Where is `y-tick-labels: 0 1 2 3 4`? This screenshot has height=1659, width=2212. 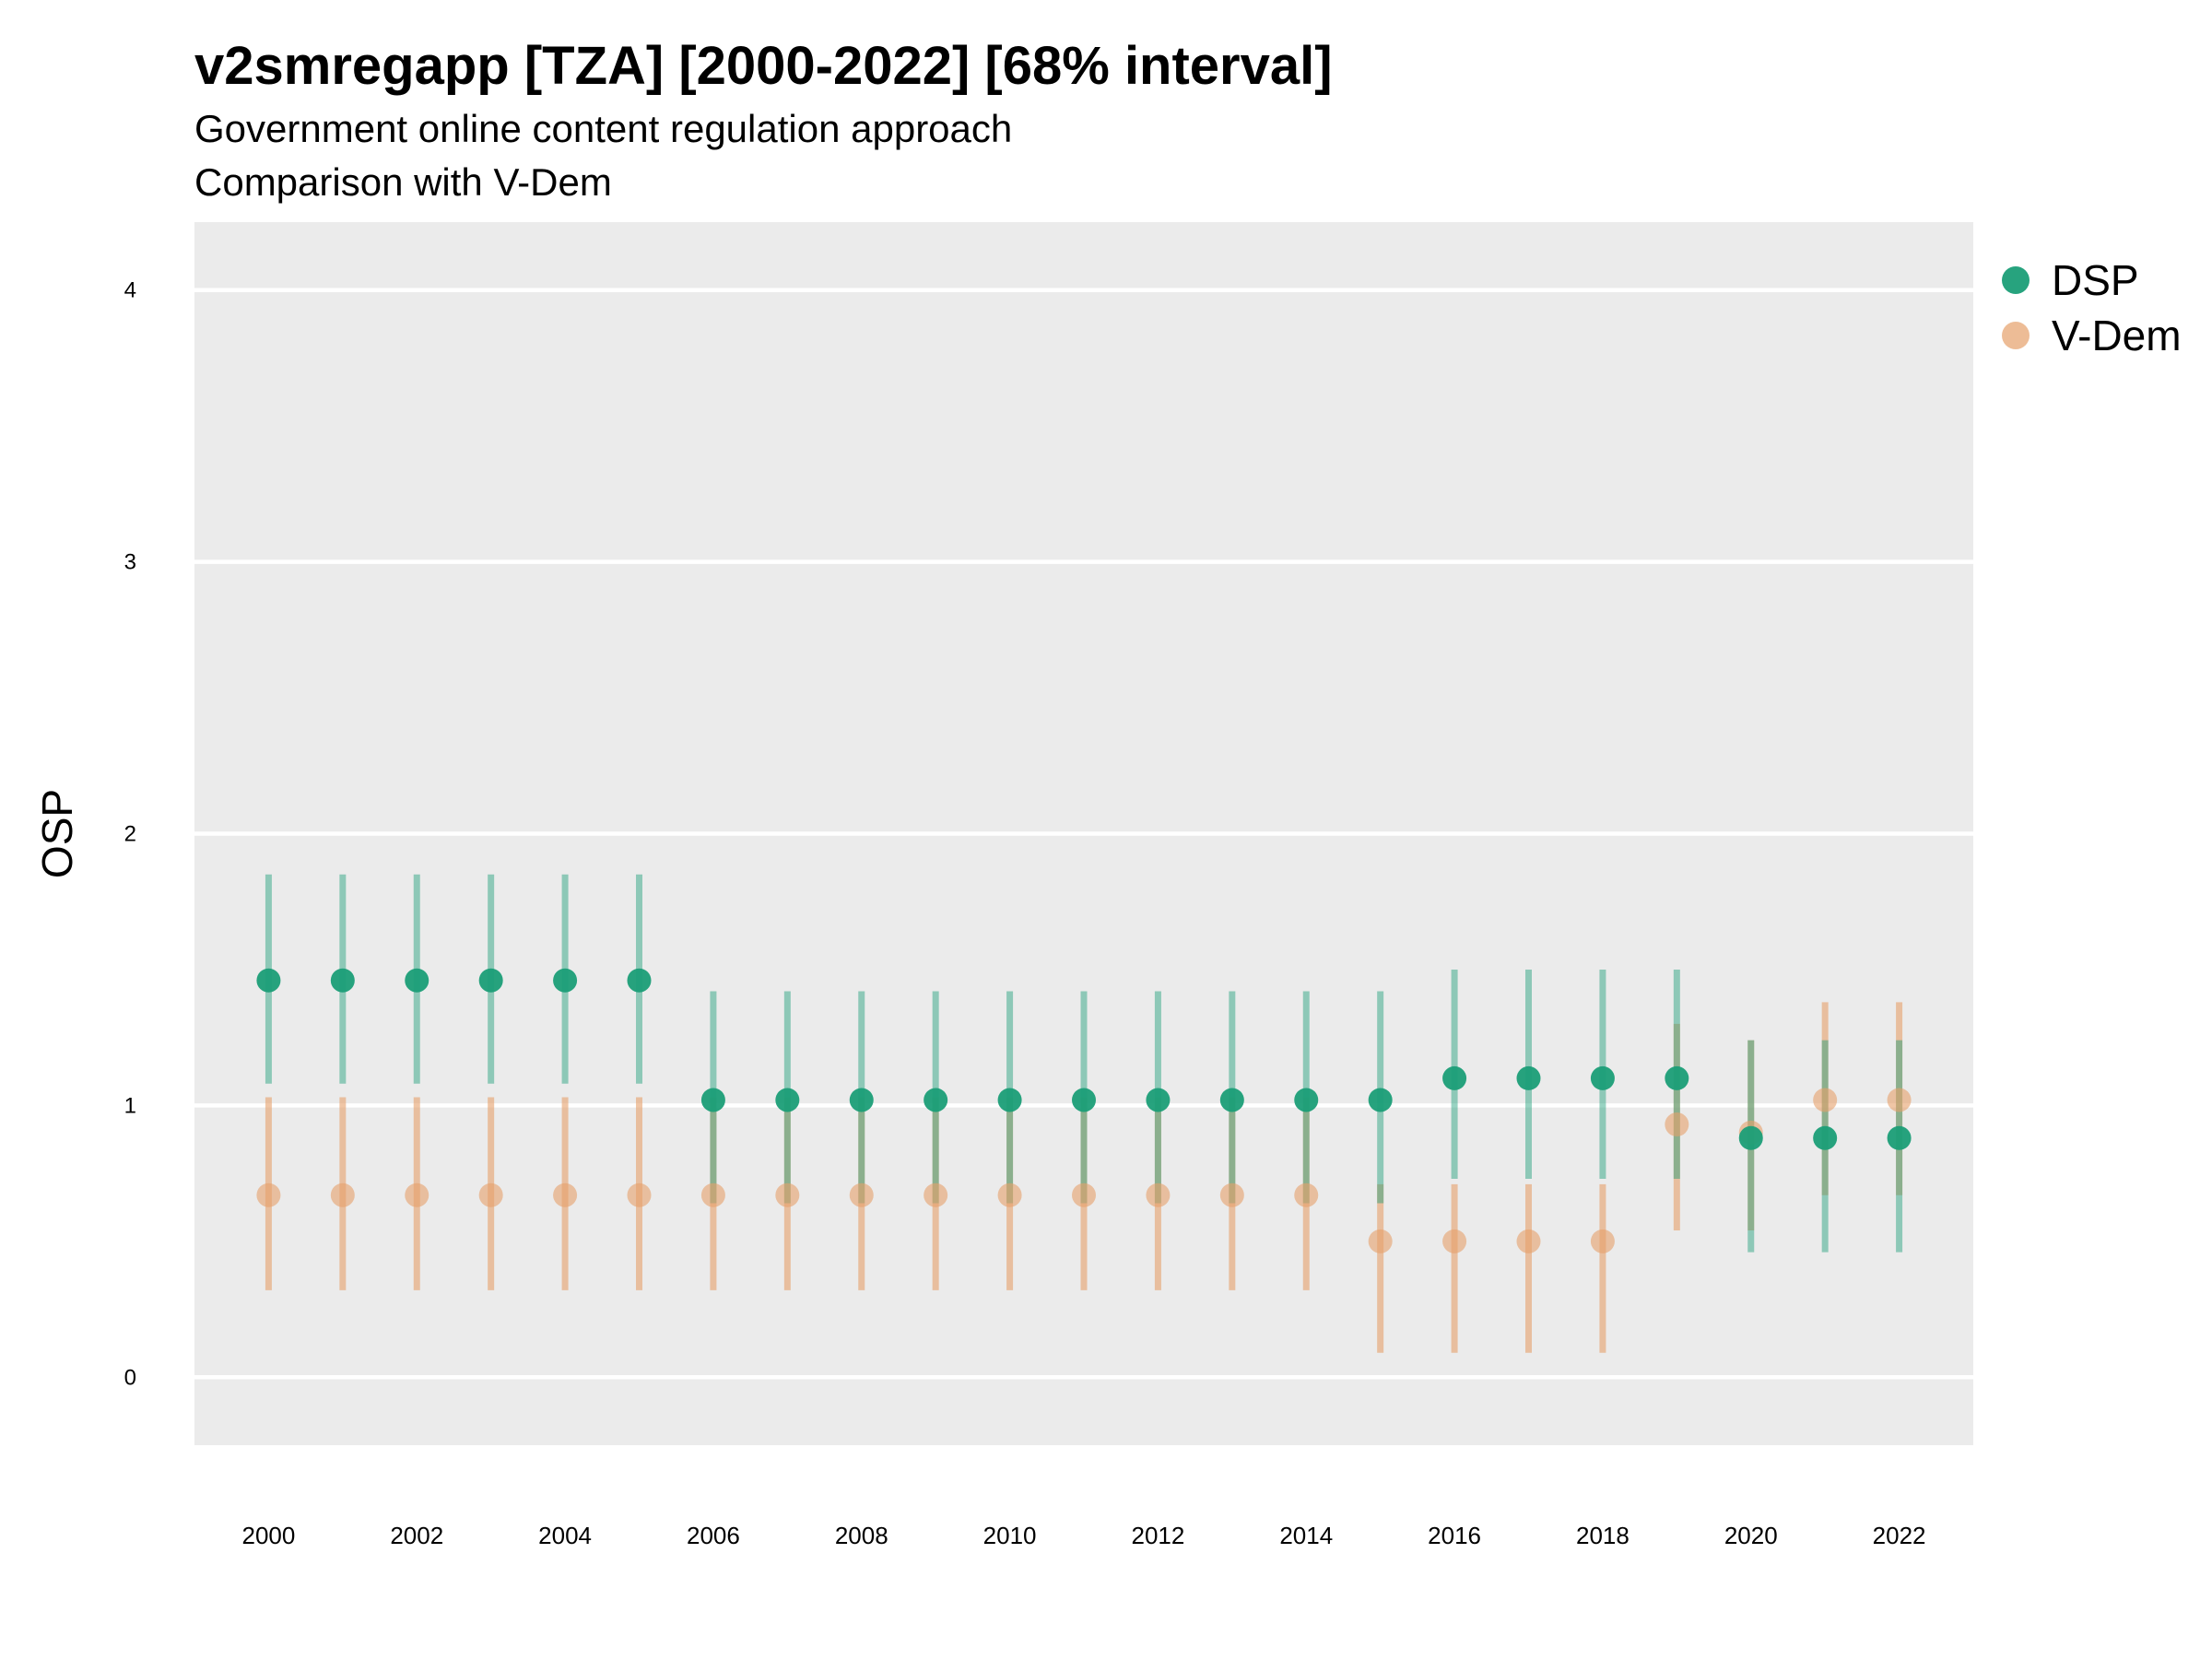 y-tick-labels: 0 1 2 3 4 is located at coordinates (130, 834).